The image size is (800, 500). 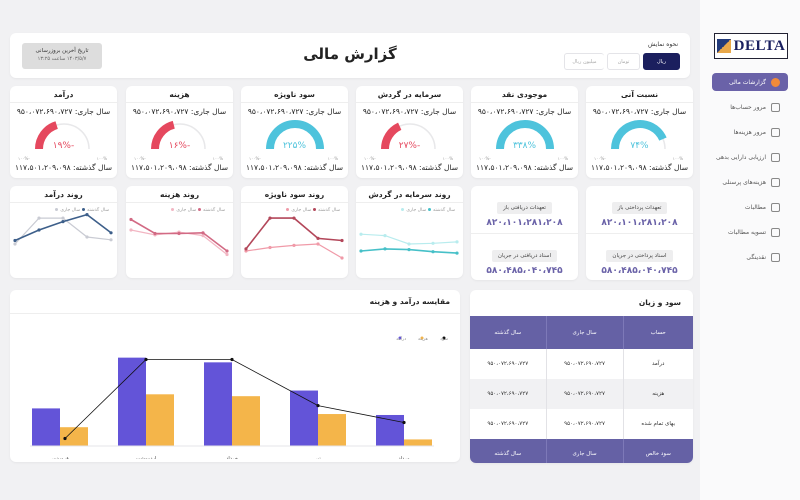 What do you see at coordinates (775, 232) in the screenshot?
I see `settlement-icon` at bounding box center [775, 232].